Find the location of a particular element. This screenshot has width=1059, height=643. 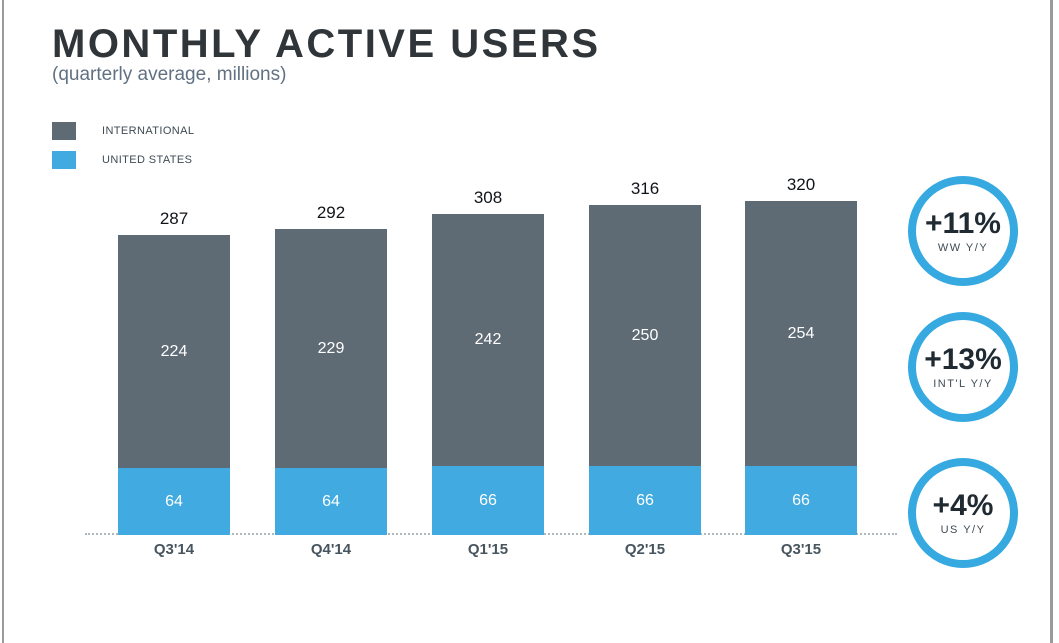

page-subtitle: (quarterly average, millions) is located at coordinates (169, 74).